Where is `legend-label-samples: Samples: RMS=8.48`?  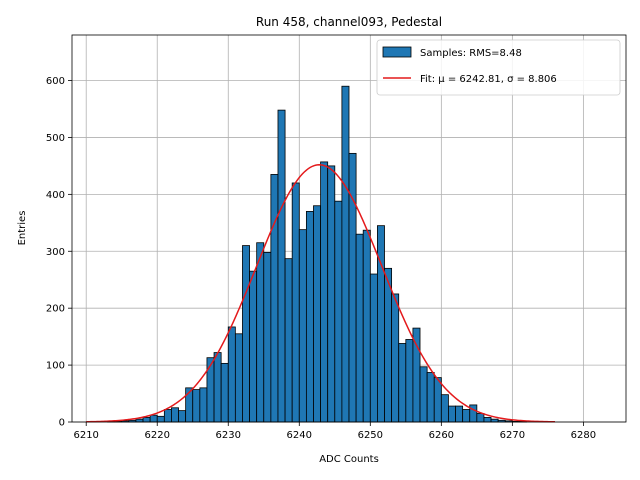 legend-label-samples: Samples: RMS=8.48 is located at coordinates (471, 53).